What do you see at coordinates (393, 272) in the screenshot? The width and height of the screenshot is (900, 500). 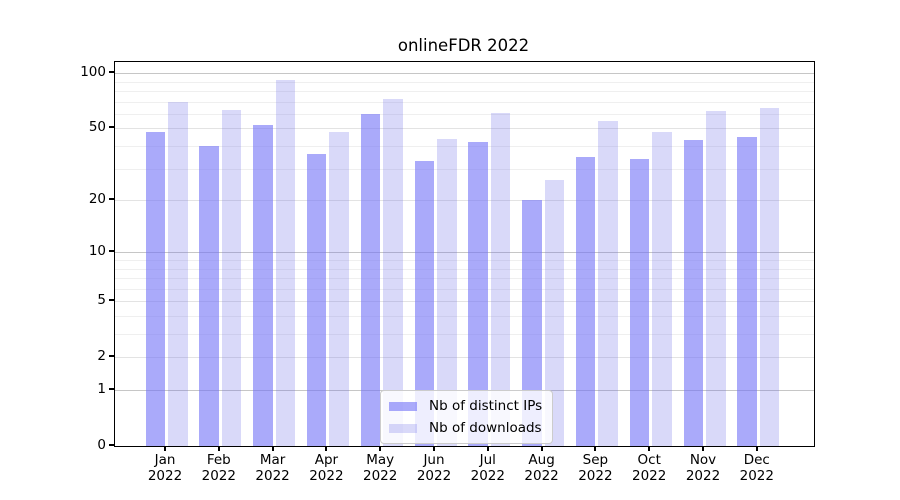 I see `bar-nb-of-downloads-may` at bounding box center [393, 272].